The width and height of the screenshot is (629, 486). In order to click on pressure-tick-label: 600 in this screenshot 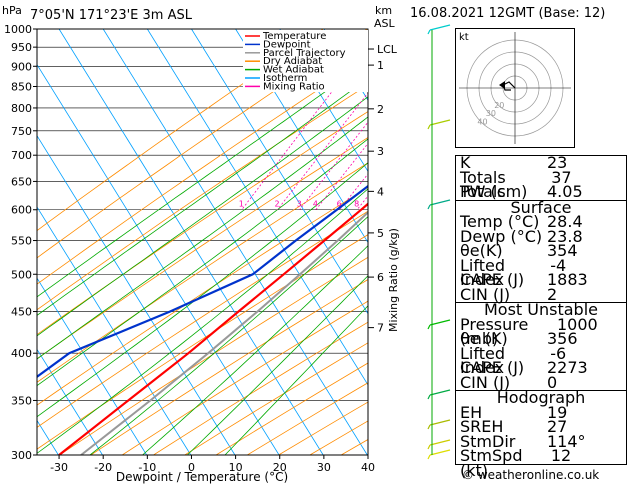, I will do `click(21, 210)`.